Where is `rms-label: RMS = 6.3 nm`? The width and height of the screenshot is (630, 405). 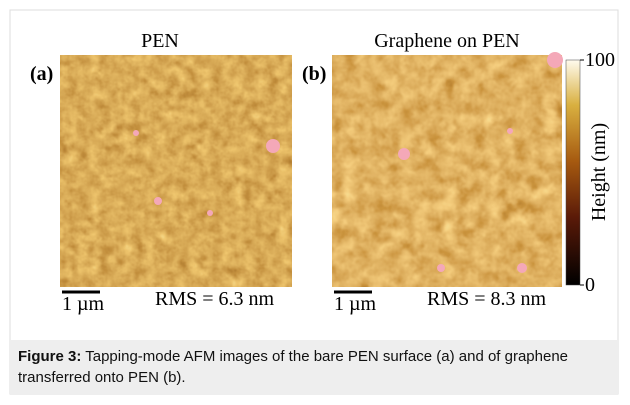
rms-label: RMS = 6.3 nm is located at coordinates (215, 299).